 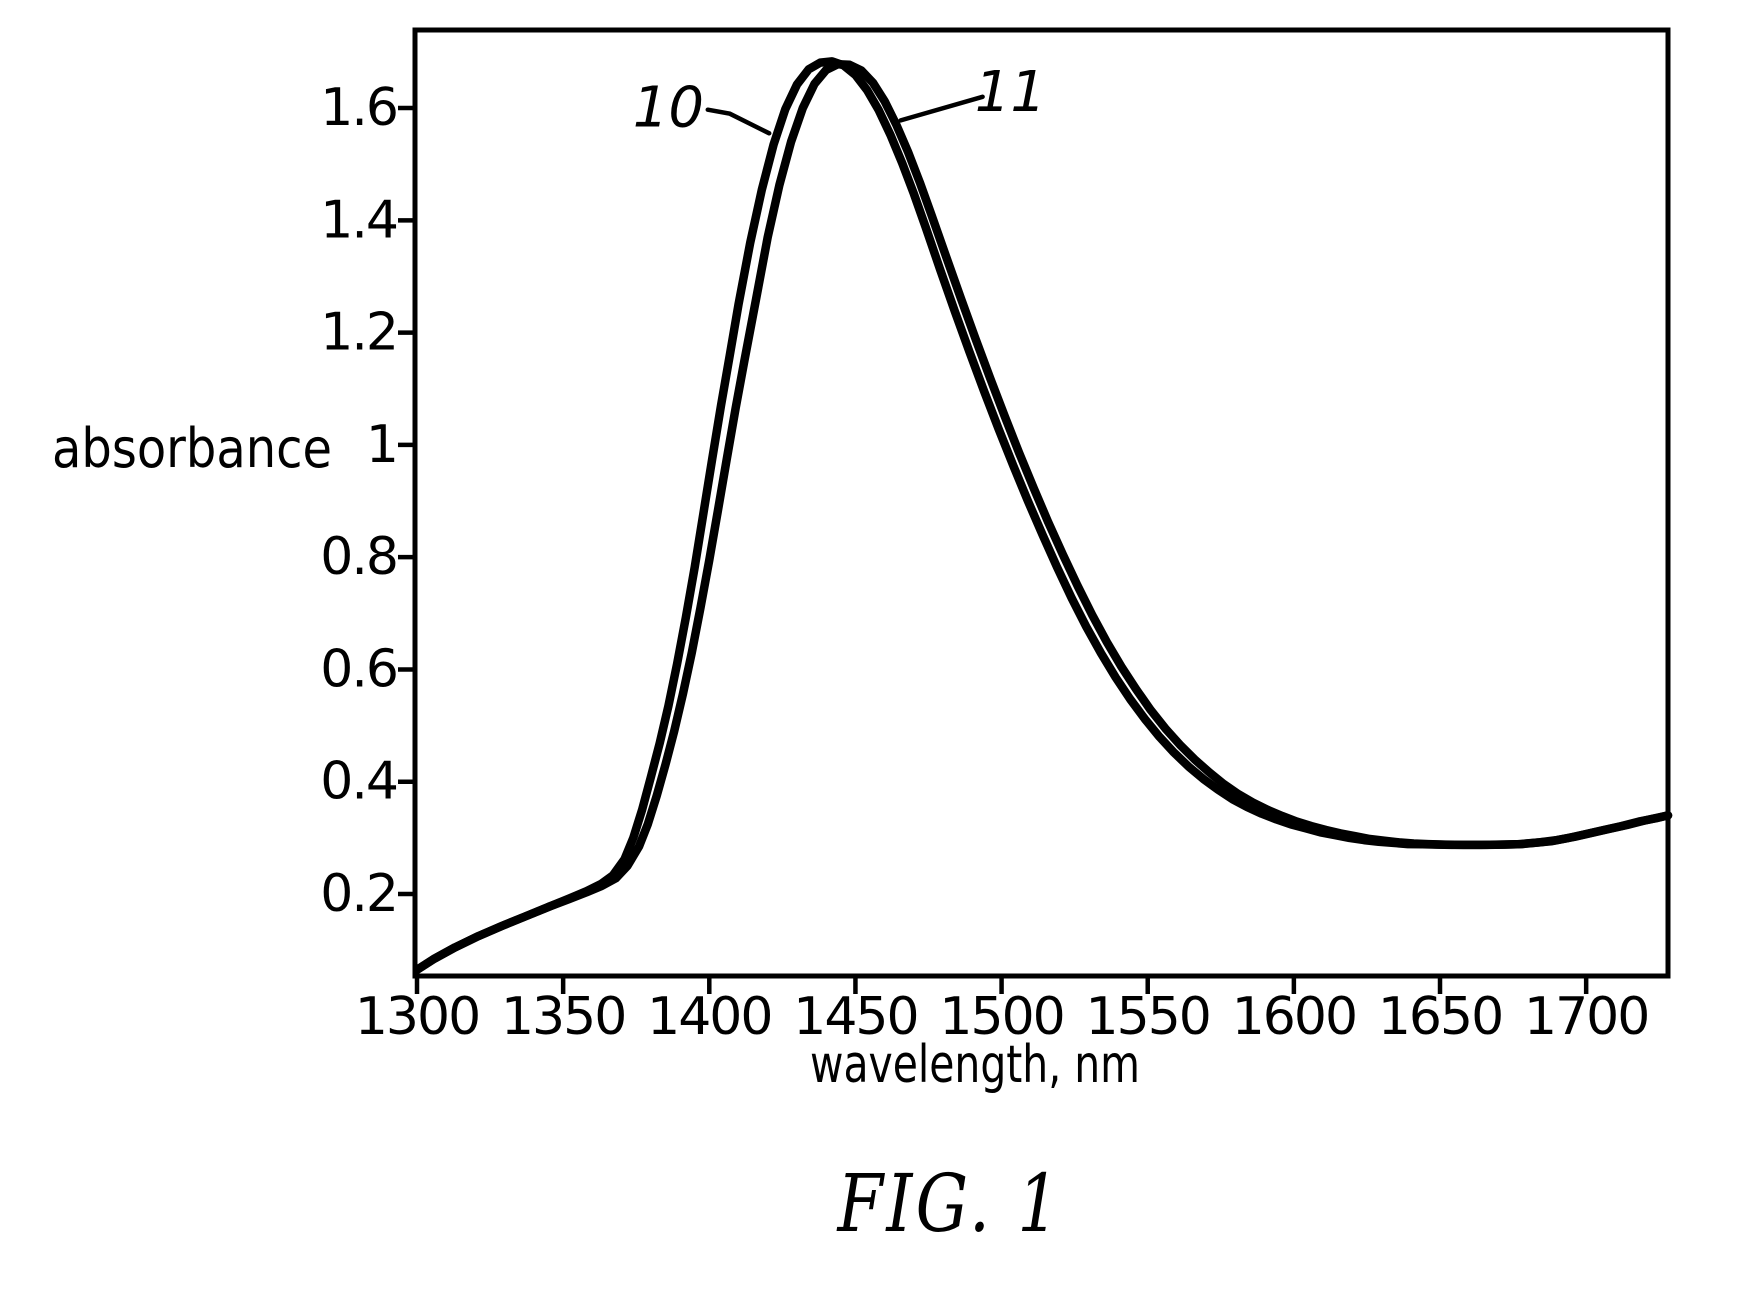 What do you see at coordinates (358, 782) in the screenshot?
I see `y-tick-label: 0.4` at bounding box center [358, 782].